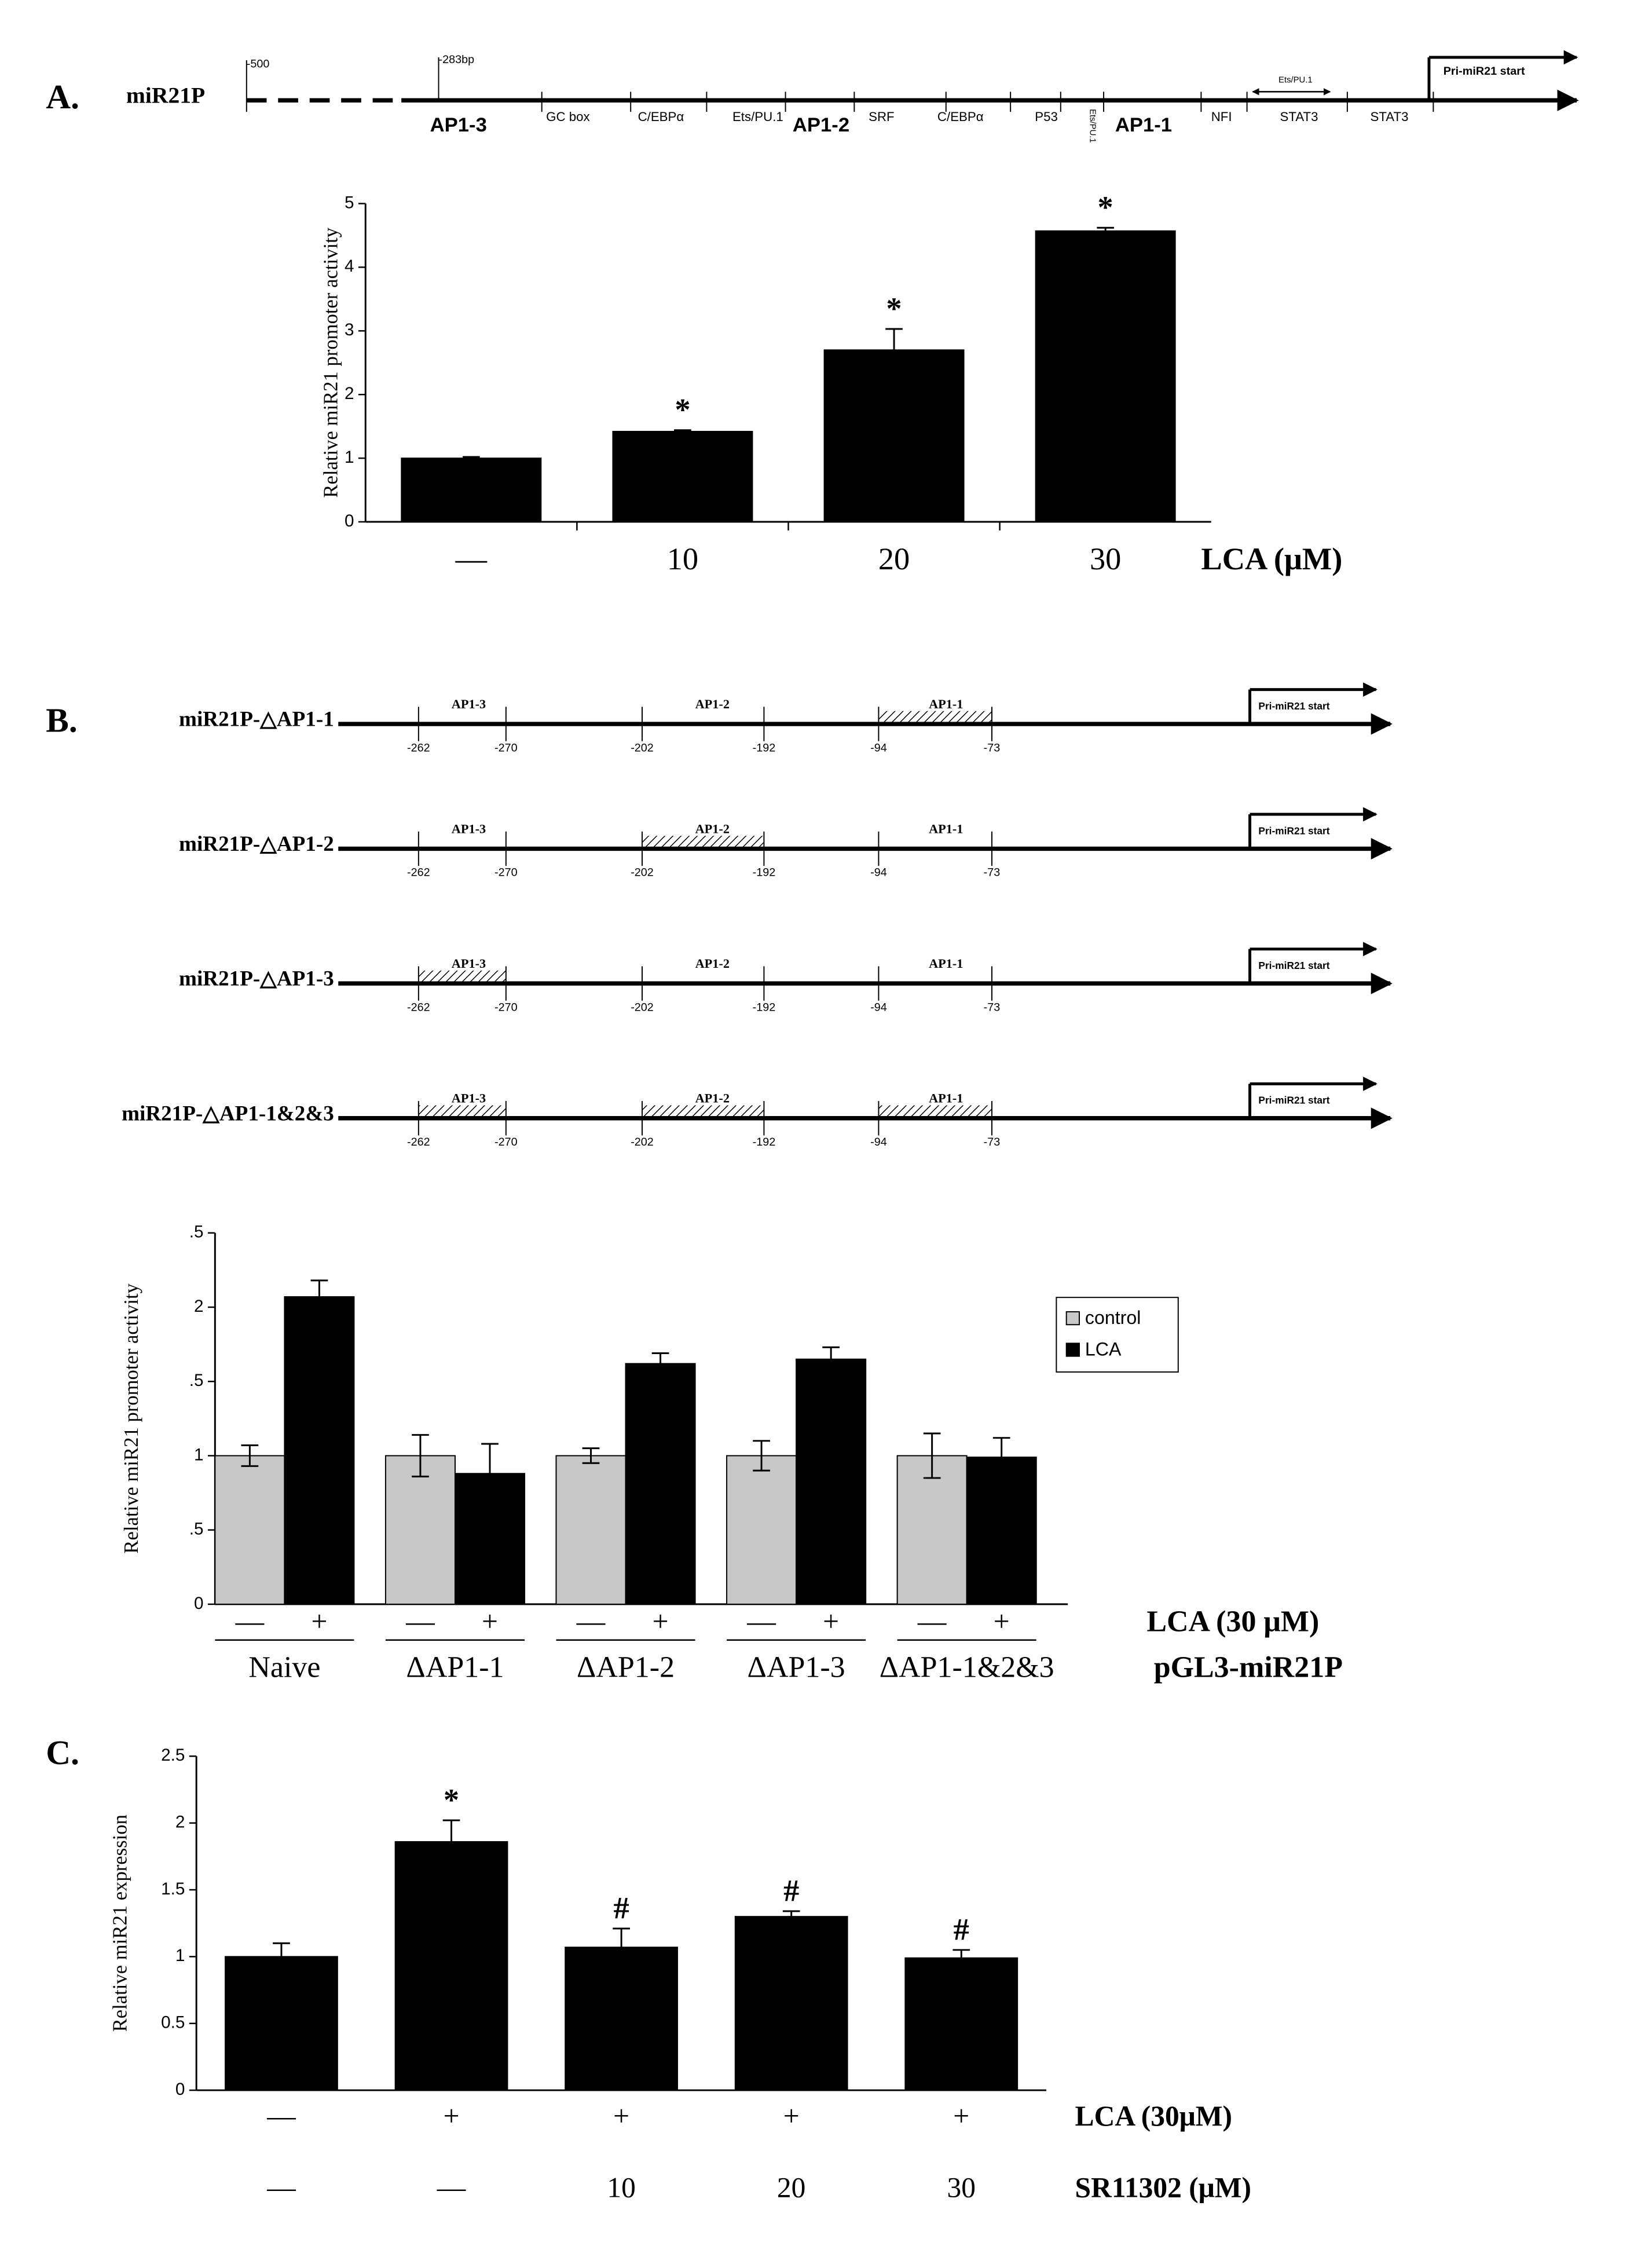 This screenshot has height=2268, width=1634. What do you see at coordinates (797, 1667) in the screenshot?
I see `x-group-label: ΔAP1-3` at bounding box center [797, 1667].